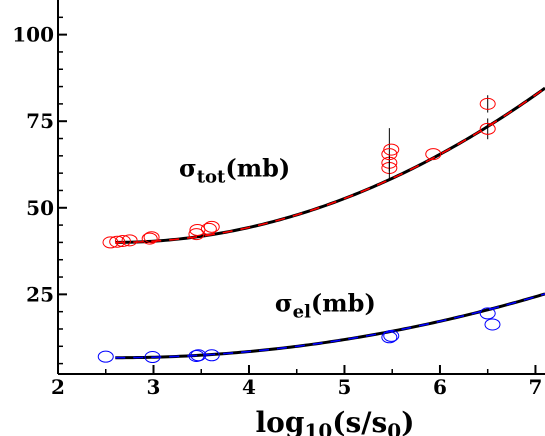 This screenshot has height=436, width=545. Describe the element at coordinates (33, 35) in the screenshot. I see `y-tick-label: 100` at that location.